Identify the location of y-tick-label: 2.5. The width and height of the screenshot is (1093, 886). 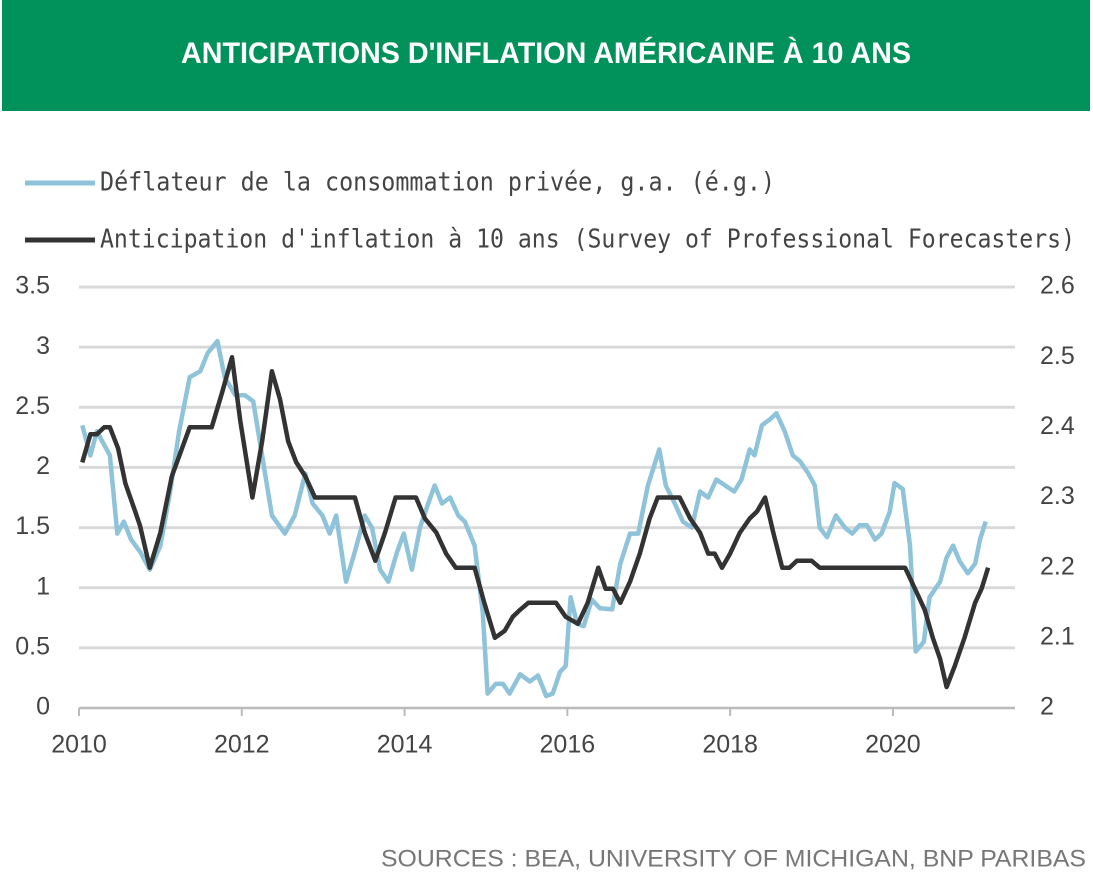
(32, 406).